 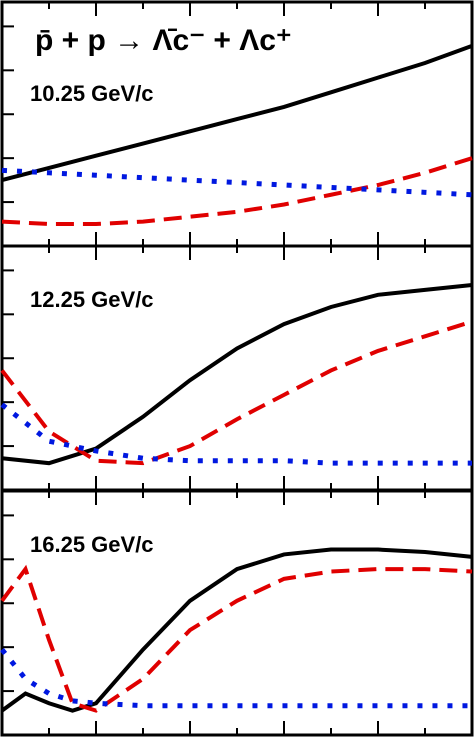 What do you see at coordinates (92, 93) in the screenshot?
I see `panel-label: 10.25 GeV/c` at bounding box center [92, 93].